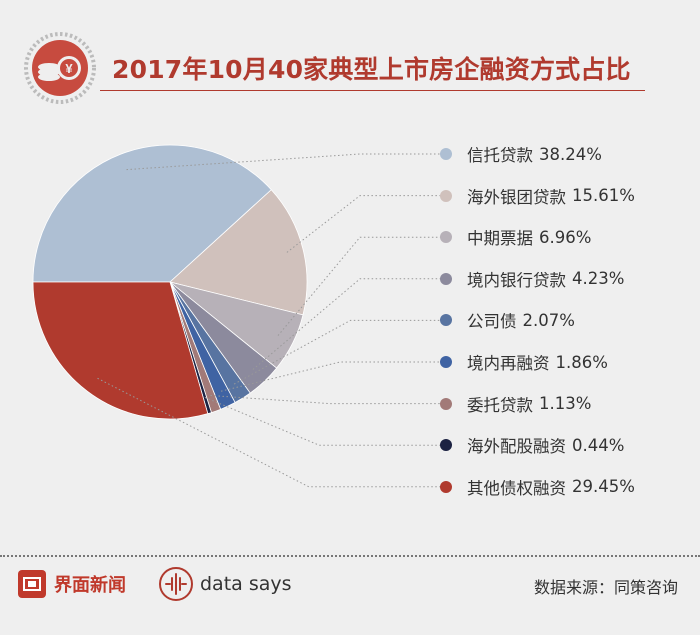  I want to click on legend-item: 境内再融资 1.86%, so click(524, 362).